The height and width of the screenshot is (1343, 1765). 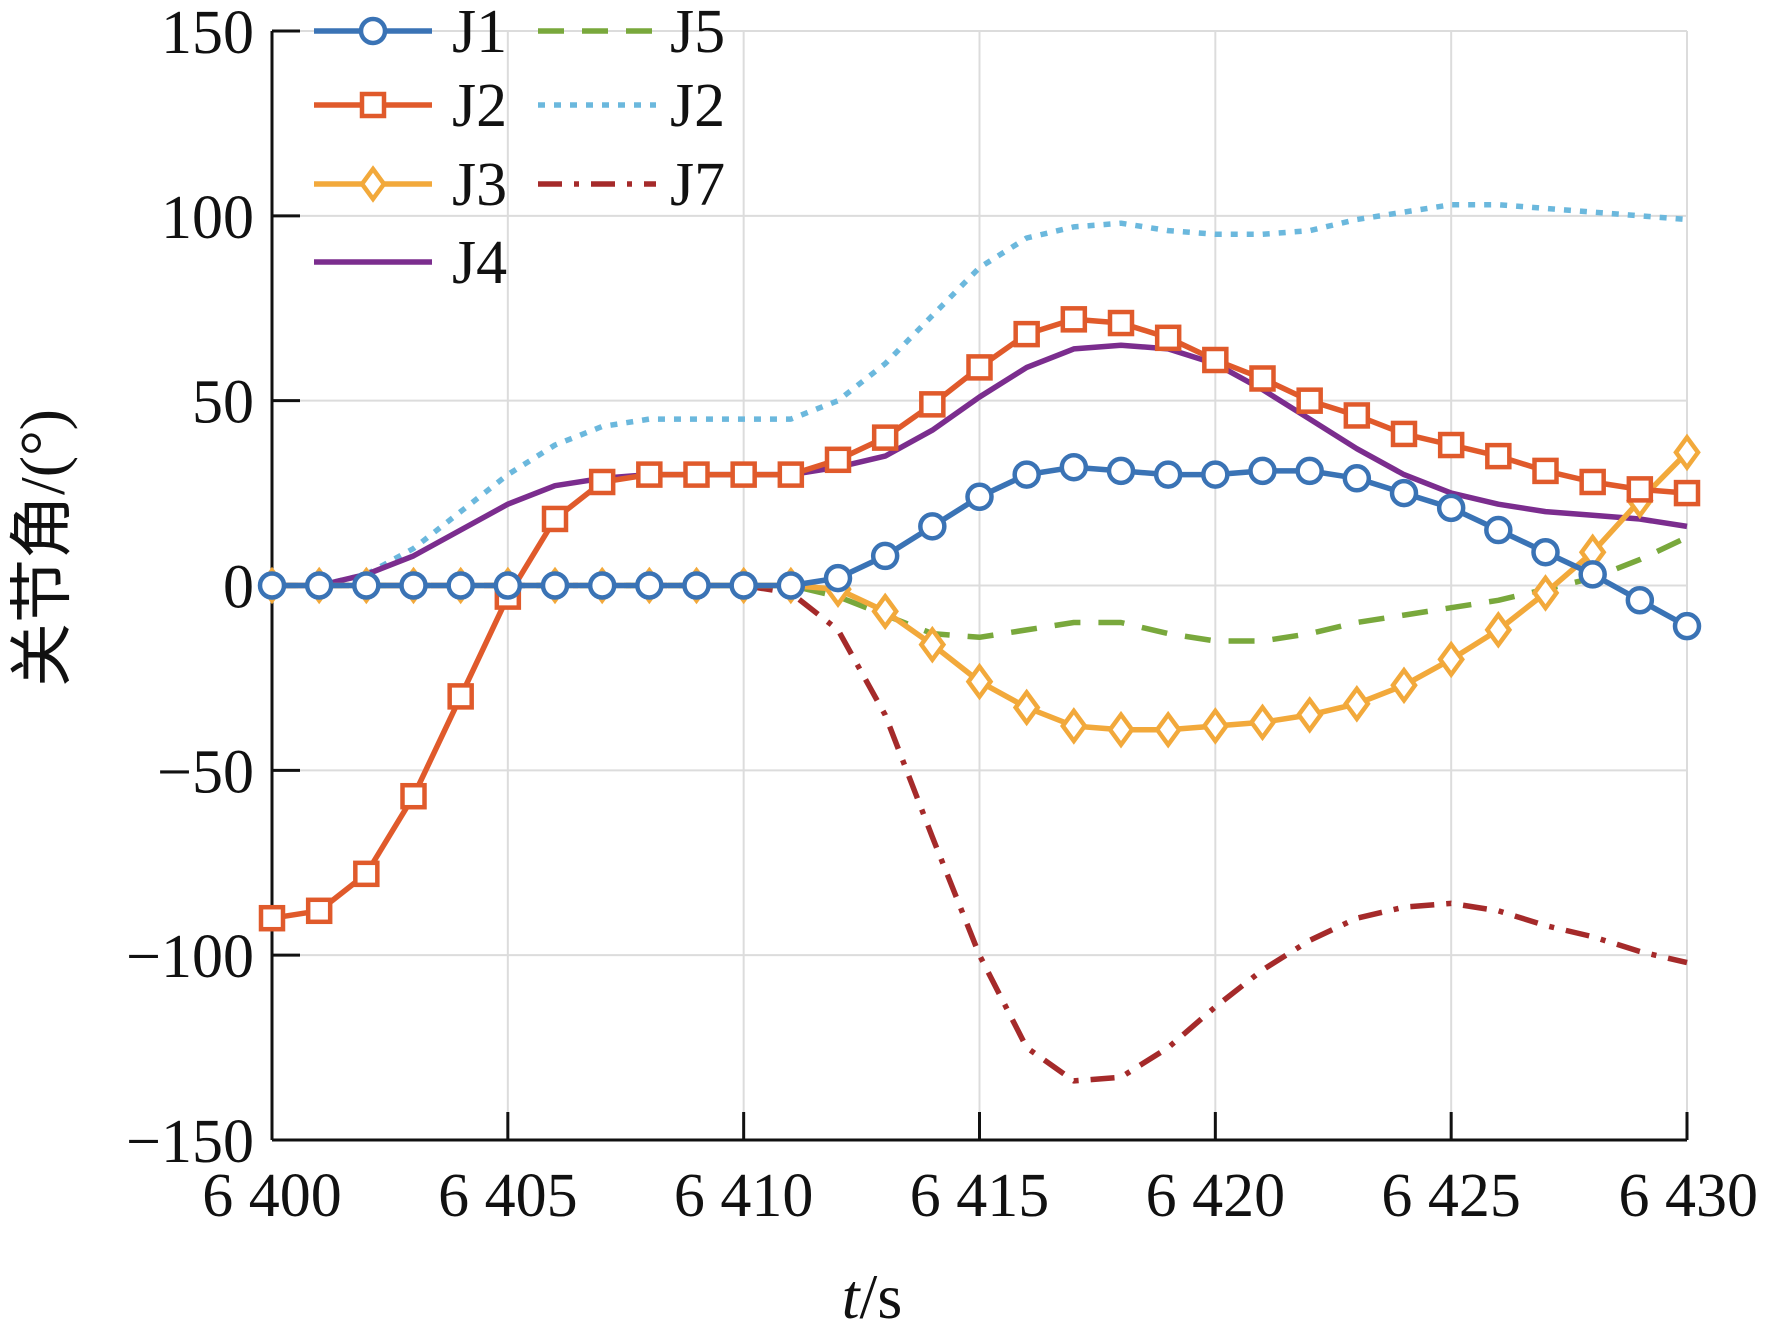 What do you see at coordinates (207, 33) in the screenshot?
I see `y-tick-label: 150` at bounding box center [207, 33].